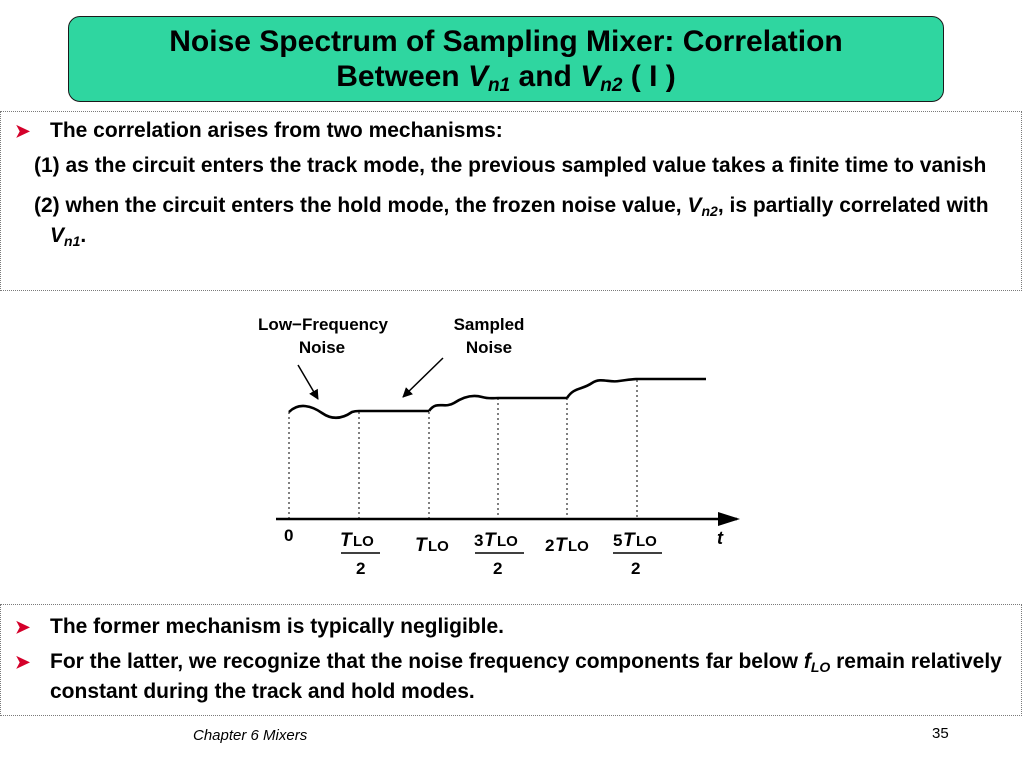 The image size is (1024, 768). I want to click on time-guides, so click(463, 449).